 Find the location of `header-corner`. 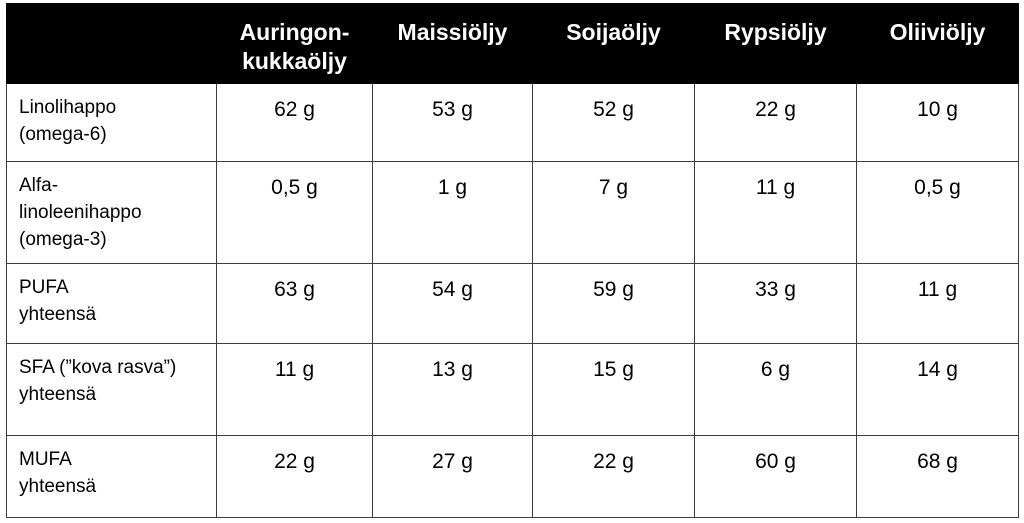

header-corner is located at coordinates (111, 43).